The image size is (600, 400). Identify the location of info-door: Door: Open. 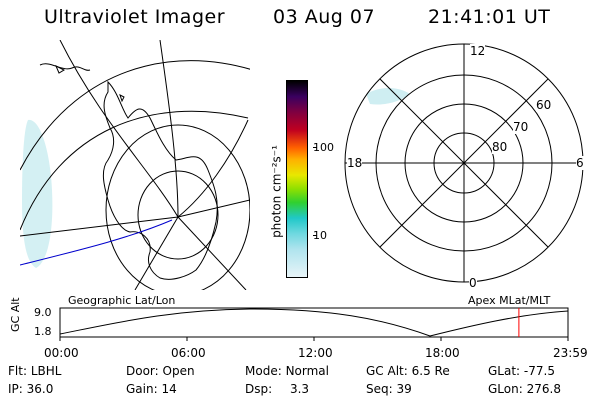
(160, 371).